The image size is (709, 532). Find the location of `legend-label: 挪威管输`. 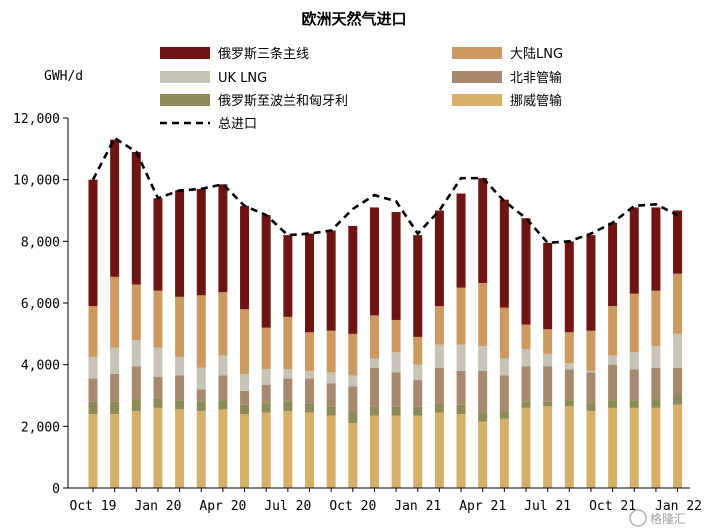

legend-label: 挪威管输 is located at coordinates (536, 101).